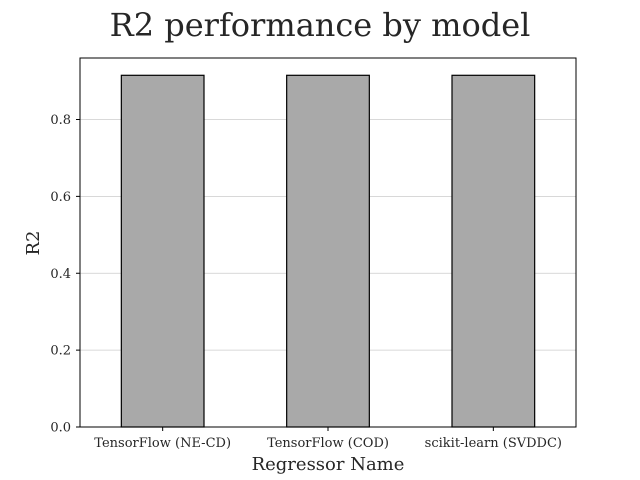 Image resolution: width=640 pixels, height=480 pixels. Describe the element at coordinates (328, 443) in the screenshot. I see `x-tick-label: TensorFlow (COD)` at that location.